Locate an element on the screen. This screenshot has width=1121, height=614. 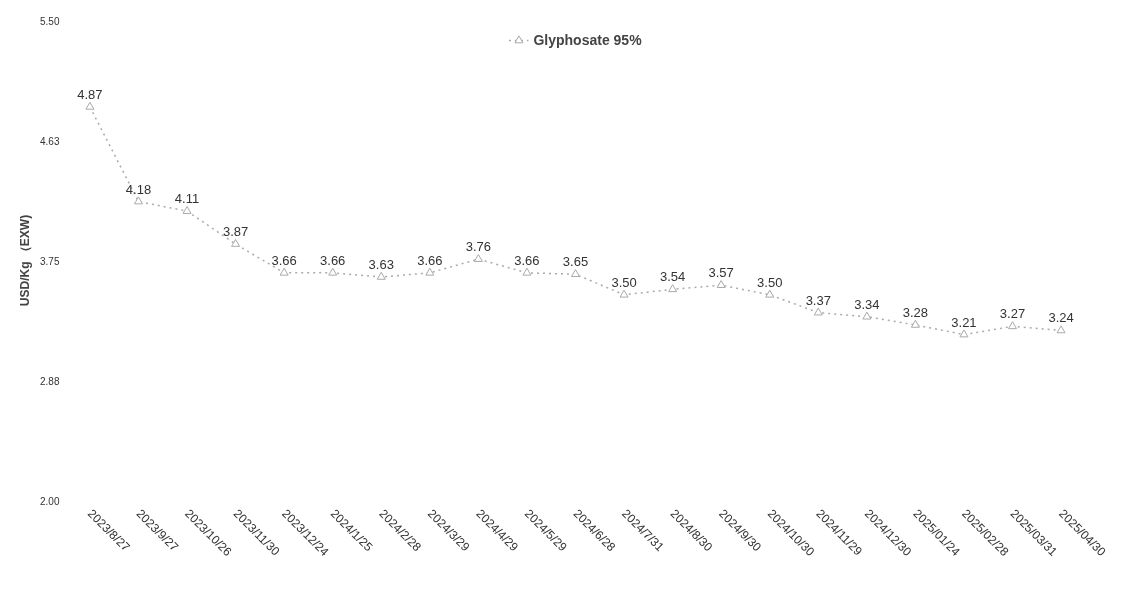
data-label: 4.11 is located at coordinates (187, 199).